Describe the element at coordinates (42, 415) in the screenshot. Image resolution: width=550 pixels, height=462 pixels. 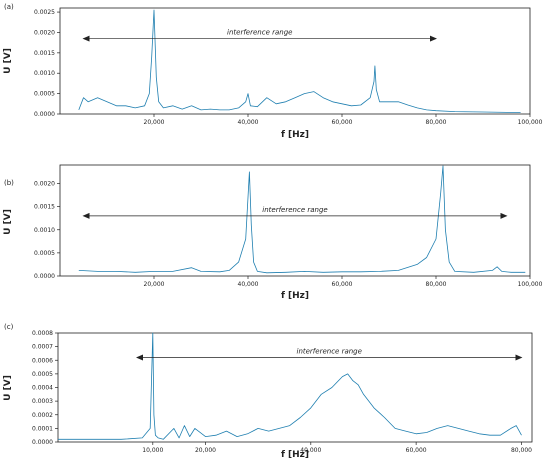
I see `y-tick-label: 0.0002` at that location.